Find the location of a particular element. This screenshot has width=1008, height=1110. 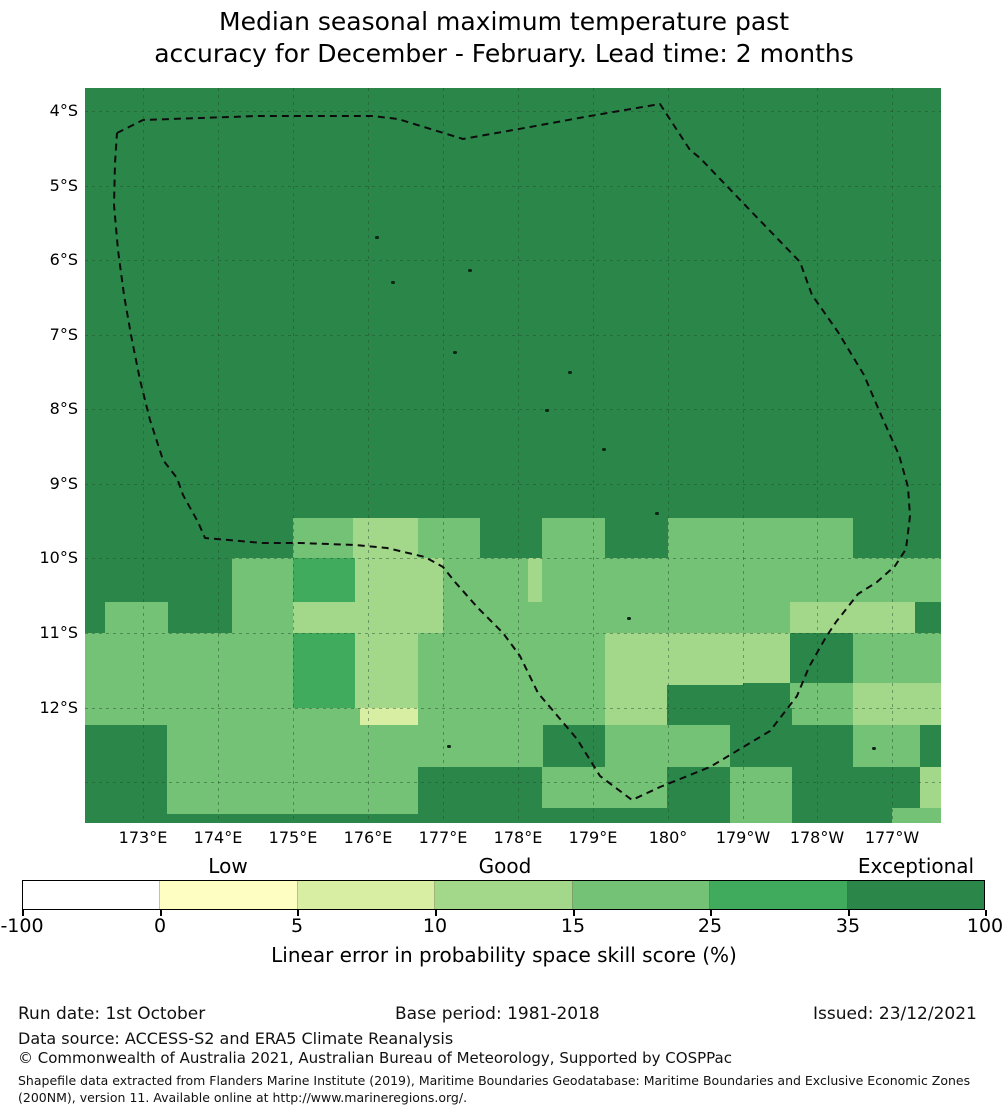

x-axis-label: 179°E is located at coordinates (593, 837).